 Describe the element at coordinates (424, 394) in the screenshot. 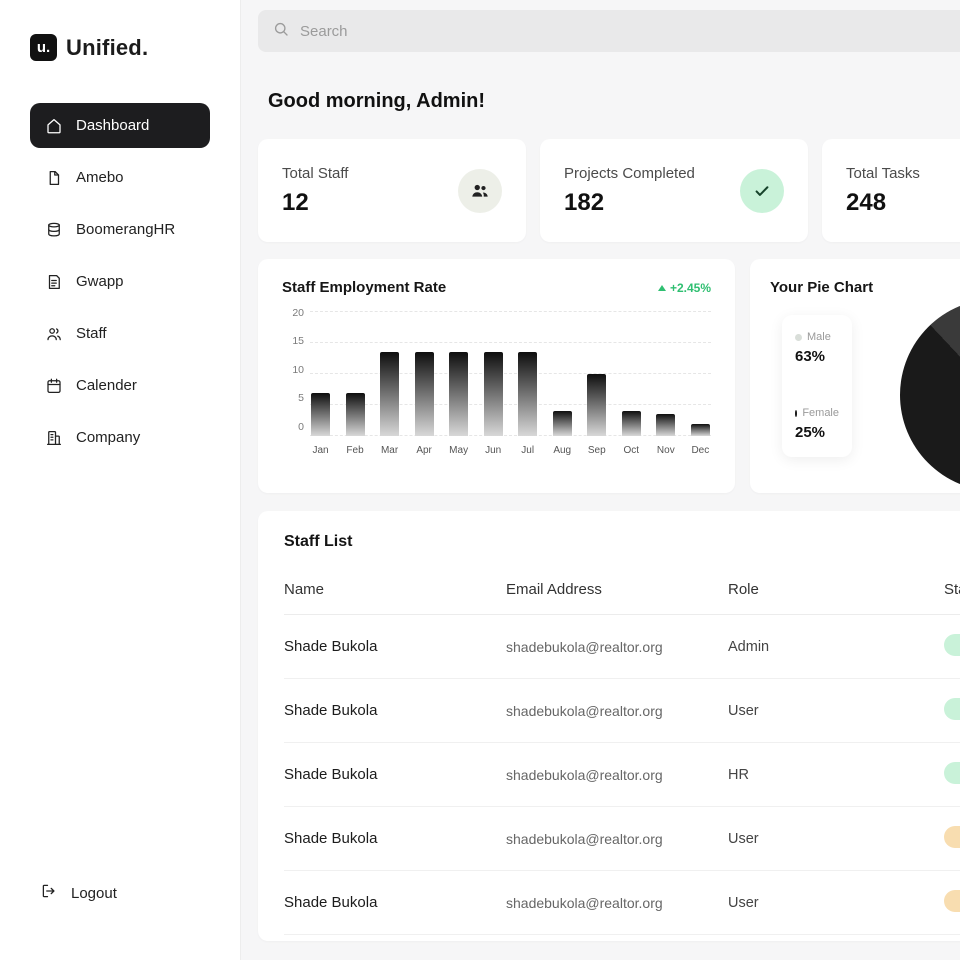

I see `bar-apr` at that location.